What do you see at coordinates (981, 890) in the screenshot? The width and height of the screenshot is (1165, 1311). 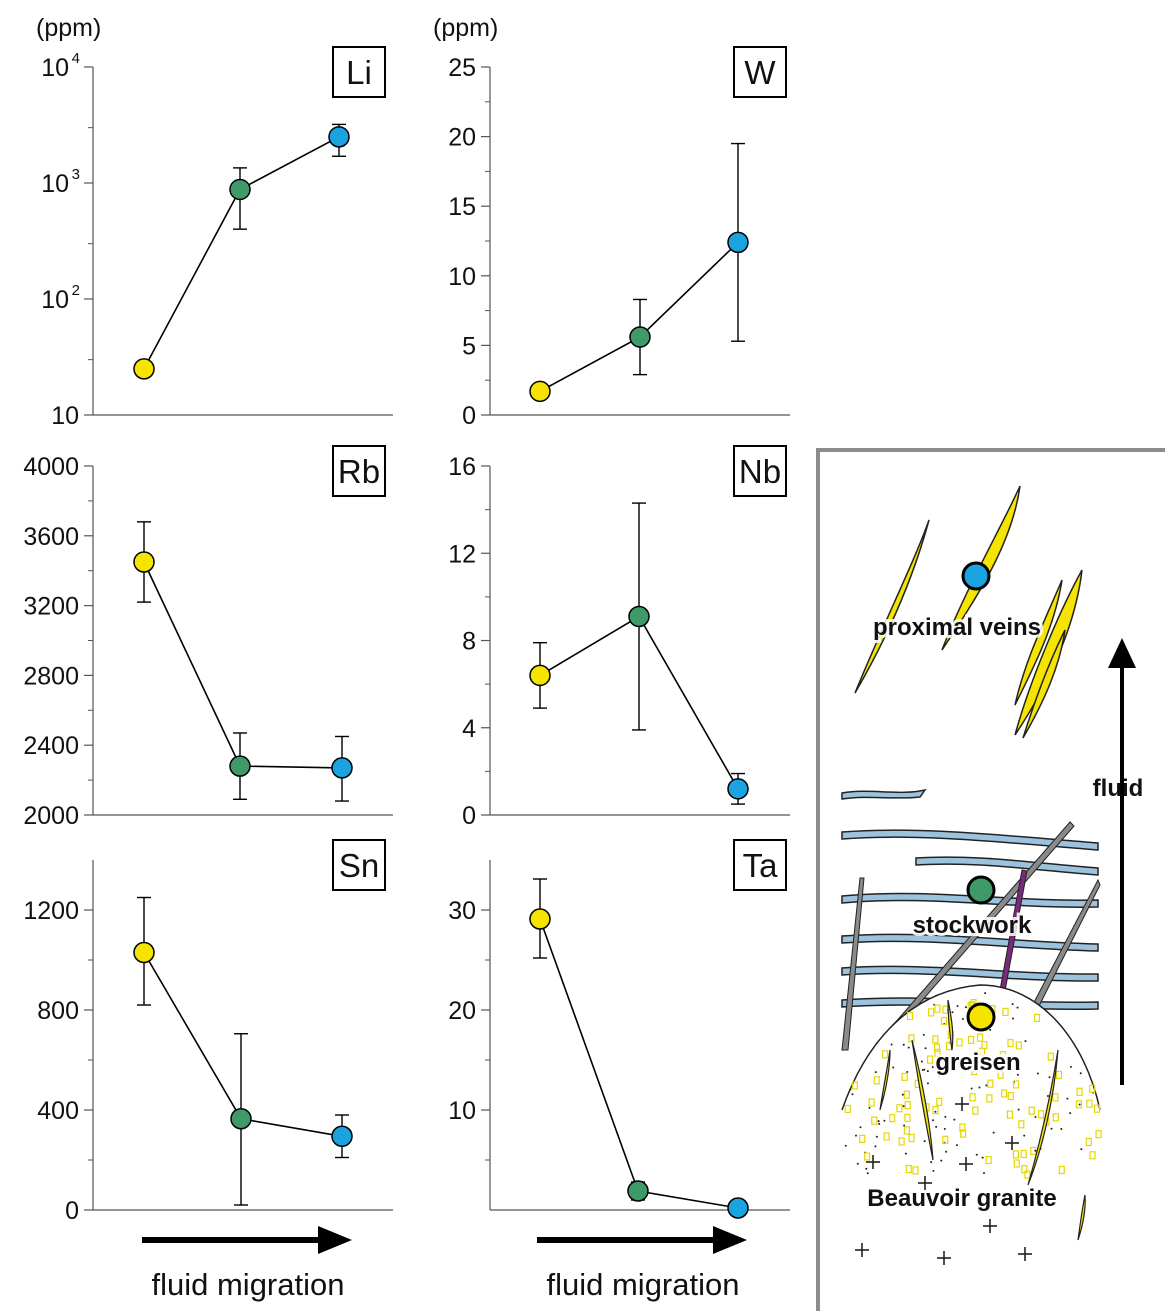 I see `marker-stockwork` at bounding box center [981, 890].